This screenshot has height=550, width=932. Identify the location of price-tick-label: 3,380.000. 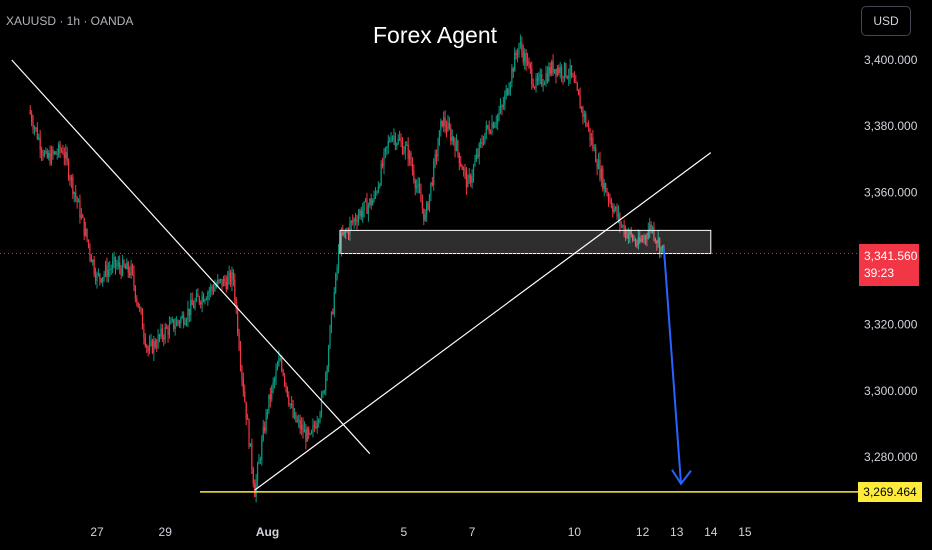
(891, 126).